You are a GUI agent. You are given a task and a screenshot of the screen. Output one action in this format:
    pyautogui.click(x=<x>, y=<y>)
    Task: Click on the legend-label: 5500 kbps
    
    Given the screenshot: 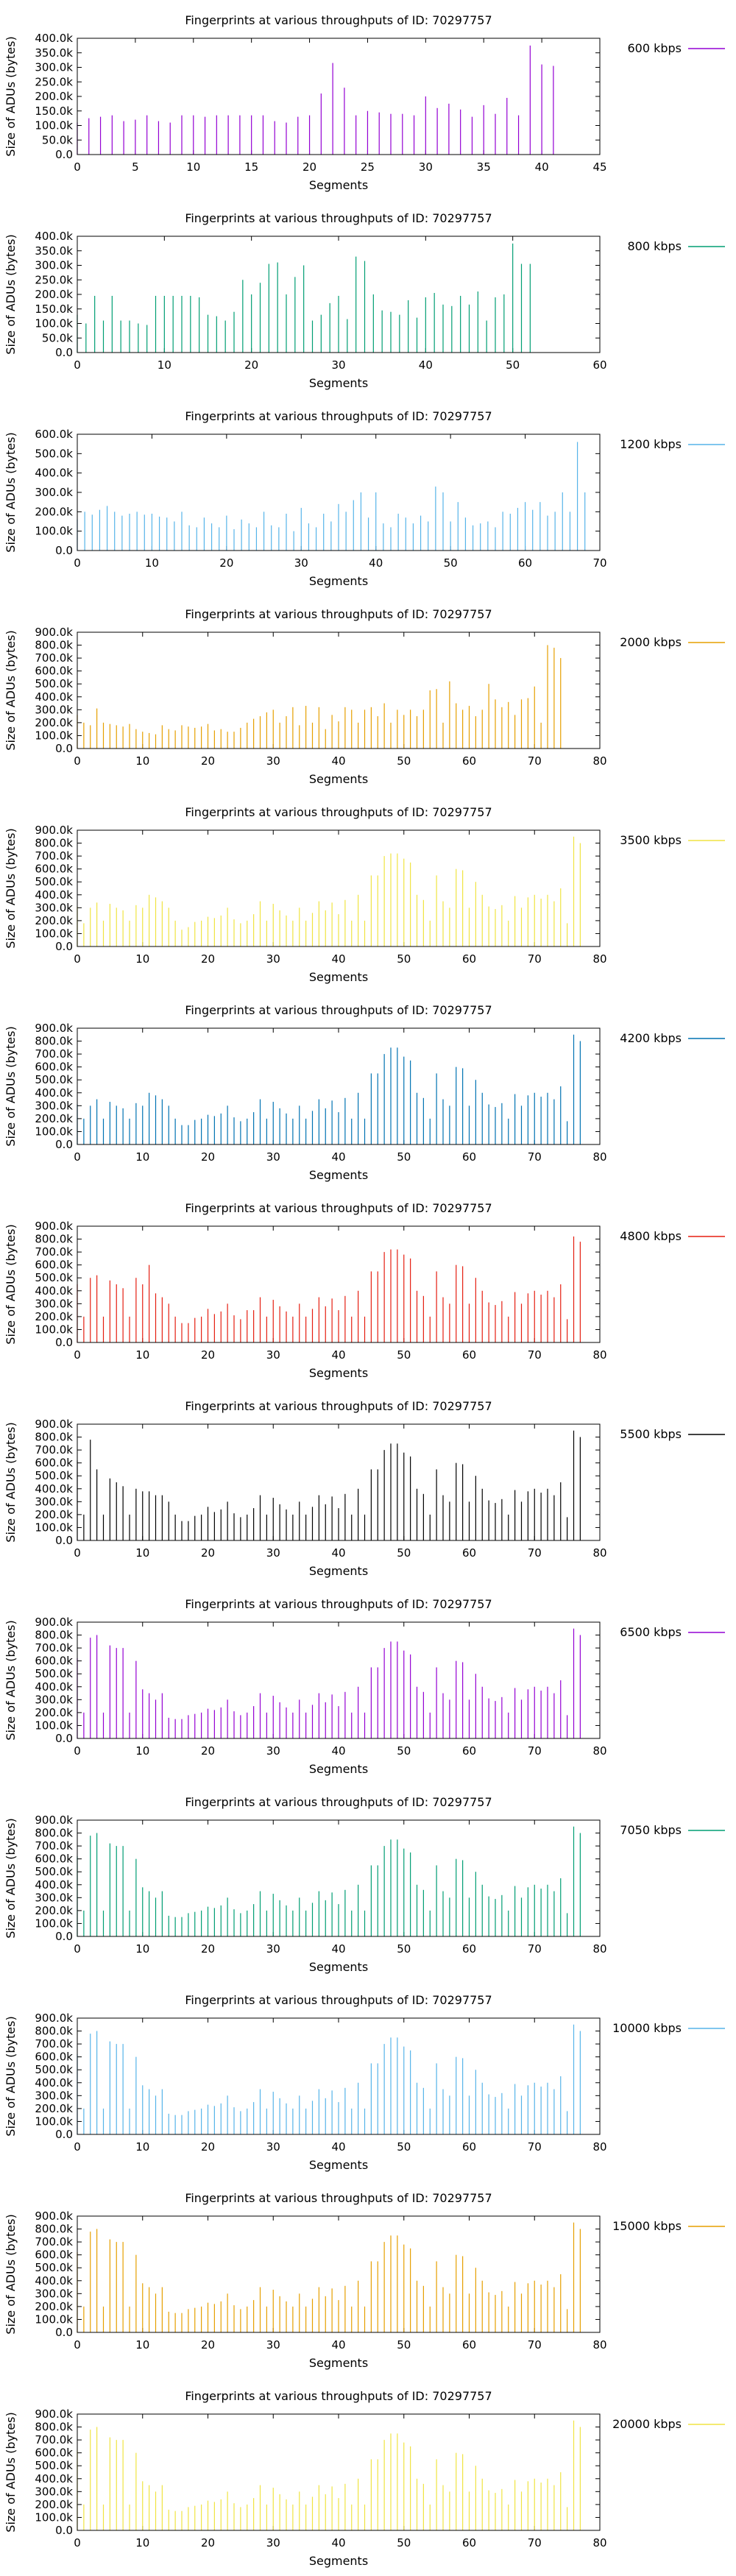 What is the action you would take?
    pyautogui.click(x=651, y=1434)
    